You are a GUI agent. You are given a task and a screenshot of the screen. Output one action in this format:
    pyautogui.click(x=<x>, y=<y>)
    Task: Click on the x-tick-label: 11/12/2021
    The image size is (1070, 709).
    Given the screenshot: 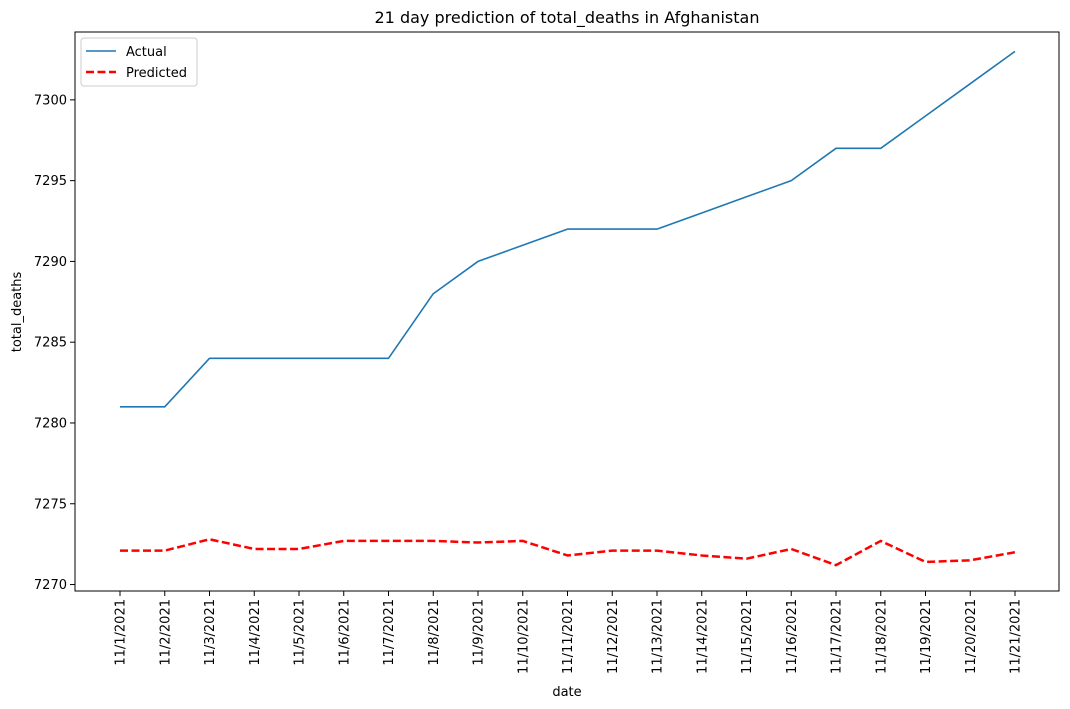 What is the action you would take?
    pyautogui.click(x=613, y=636)
    